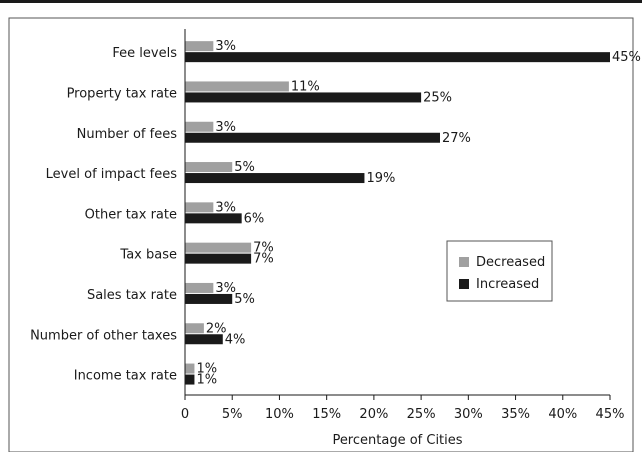 The image size is (642, 452). What do you see at coordinates (507, 284) in the screenshot?
I see `legend-label-increased: Increased` at bounding box center [507, 284].